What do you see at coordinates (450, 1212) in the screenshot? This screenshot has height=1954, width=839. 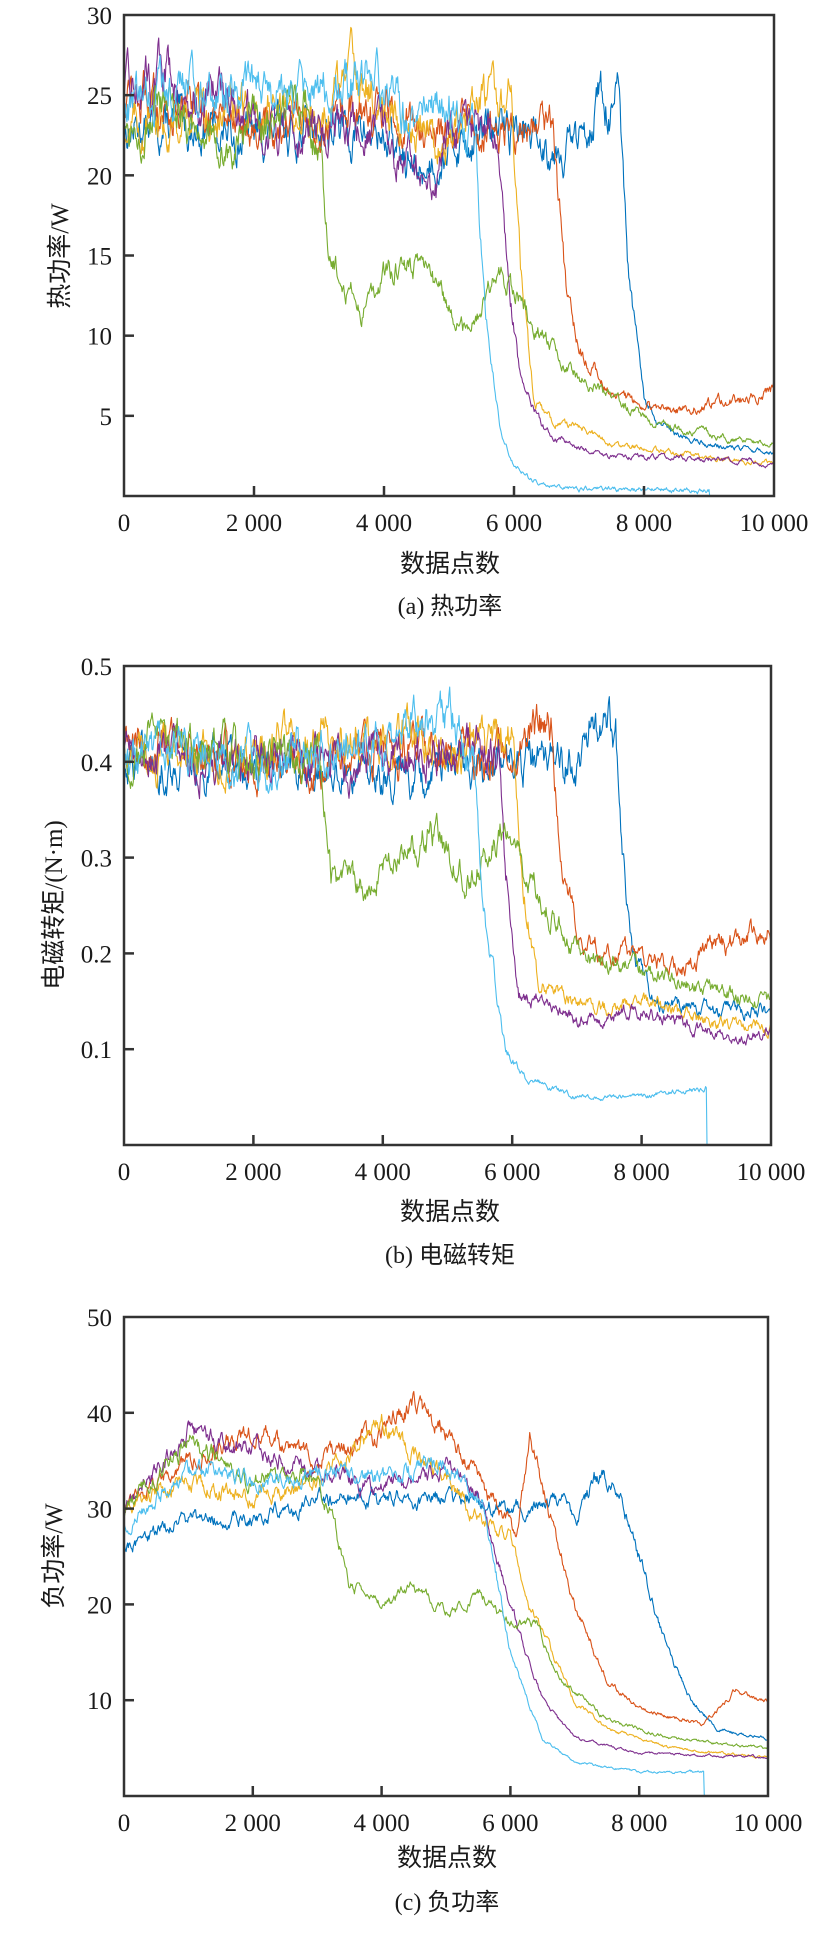 I see `panel-b-xlabel: 数据点数` at bounding box center [450, 1212].